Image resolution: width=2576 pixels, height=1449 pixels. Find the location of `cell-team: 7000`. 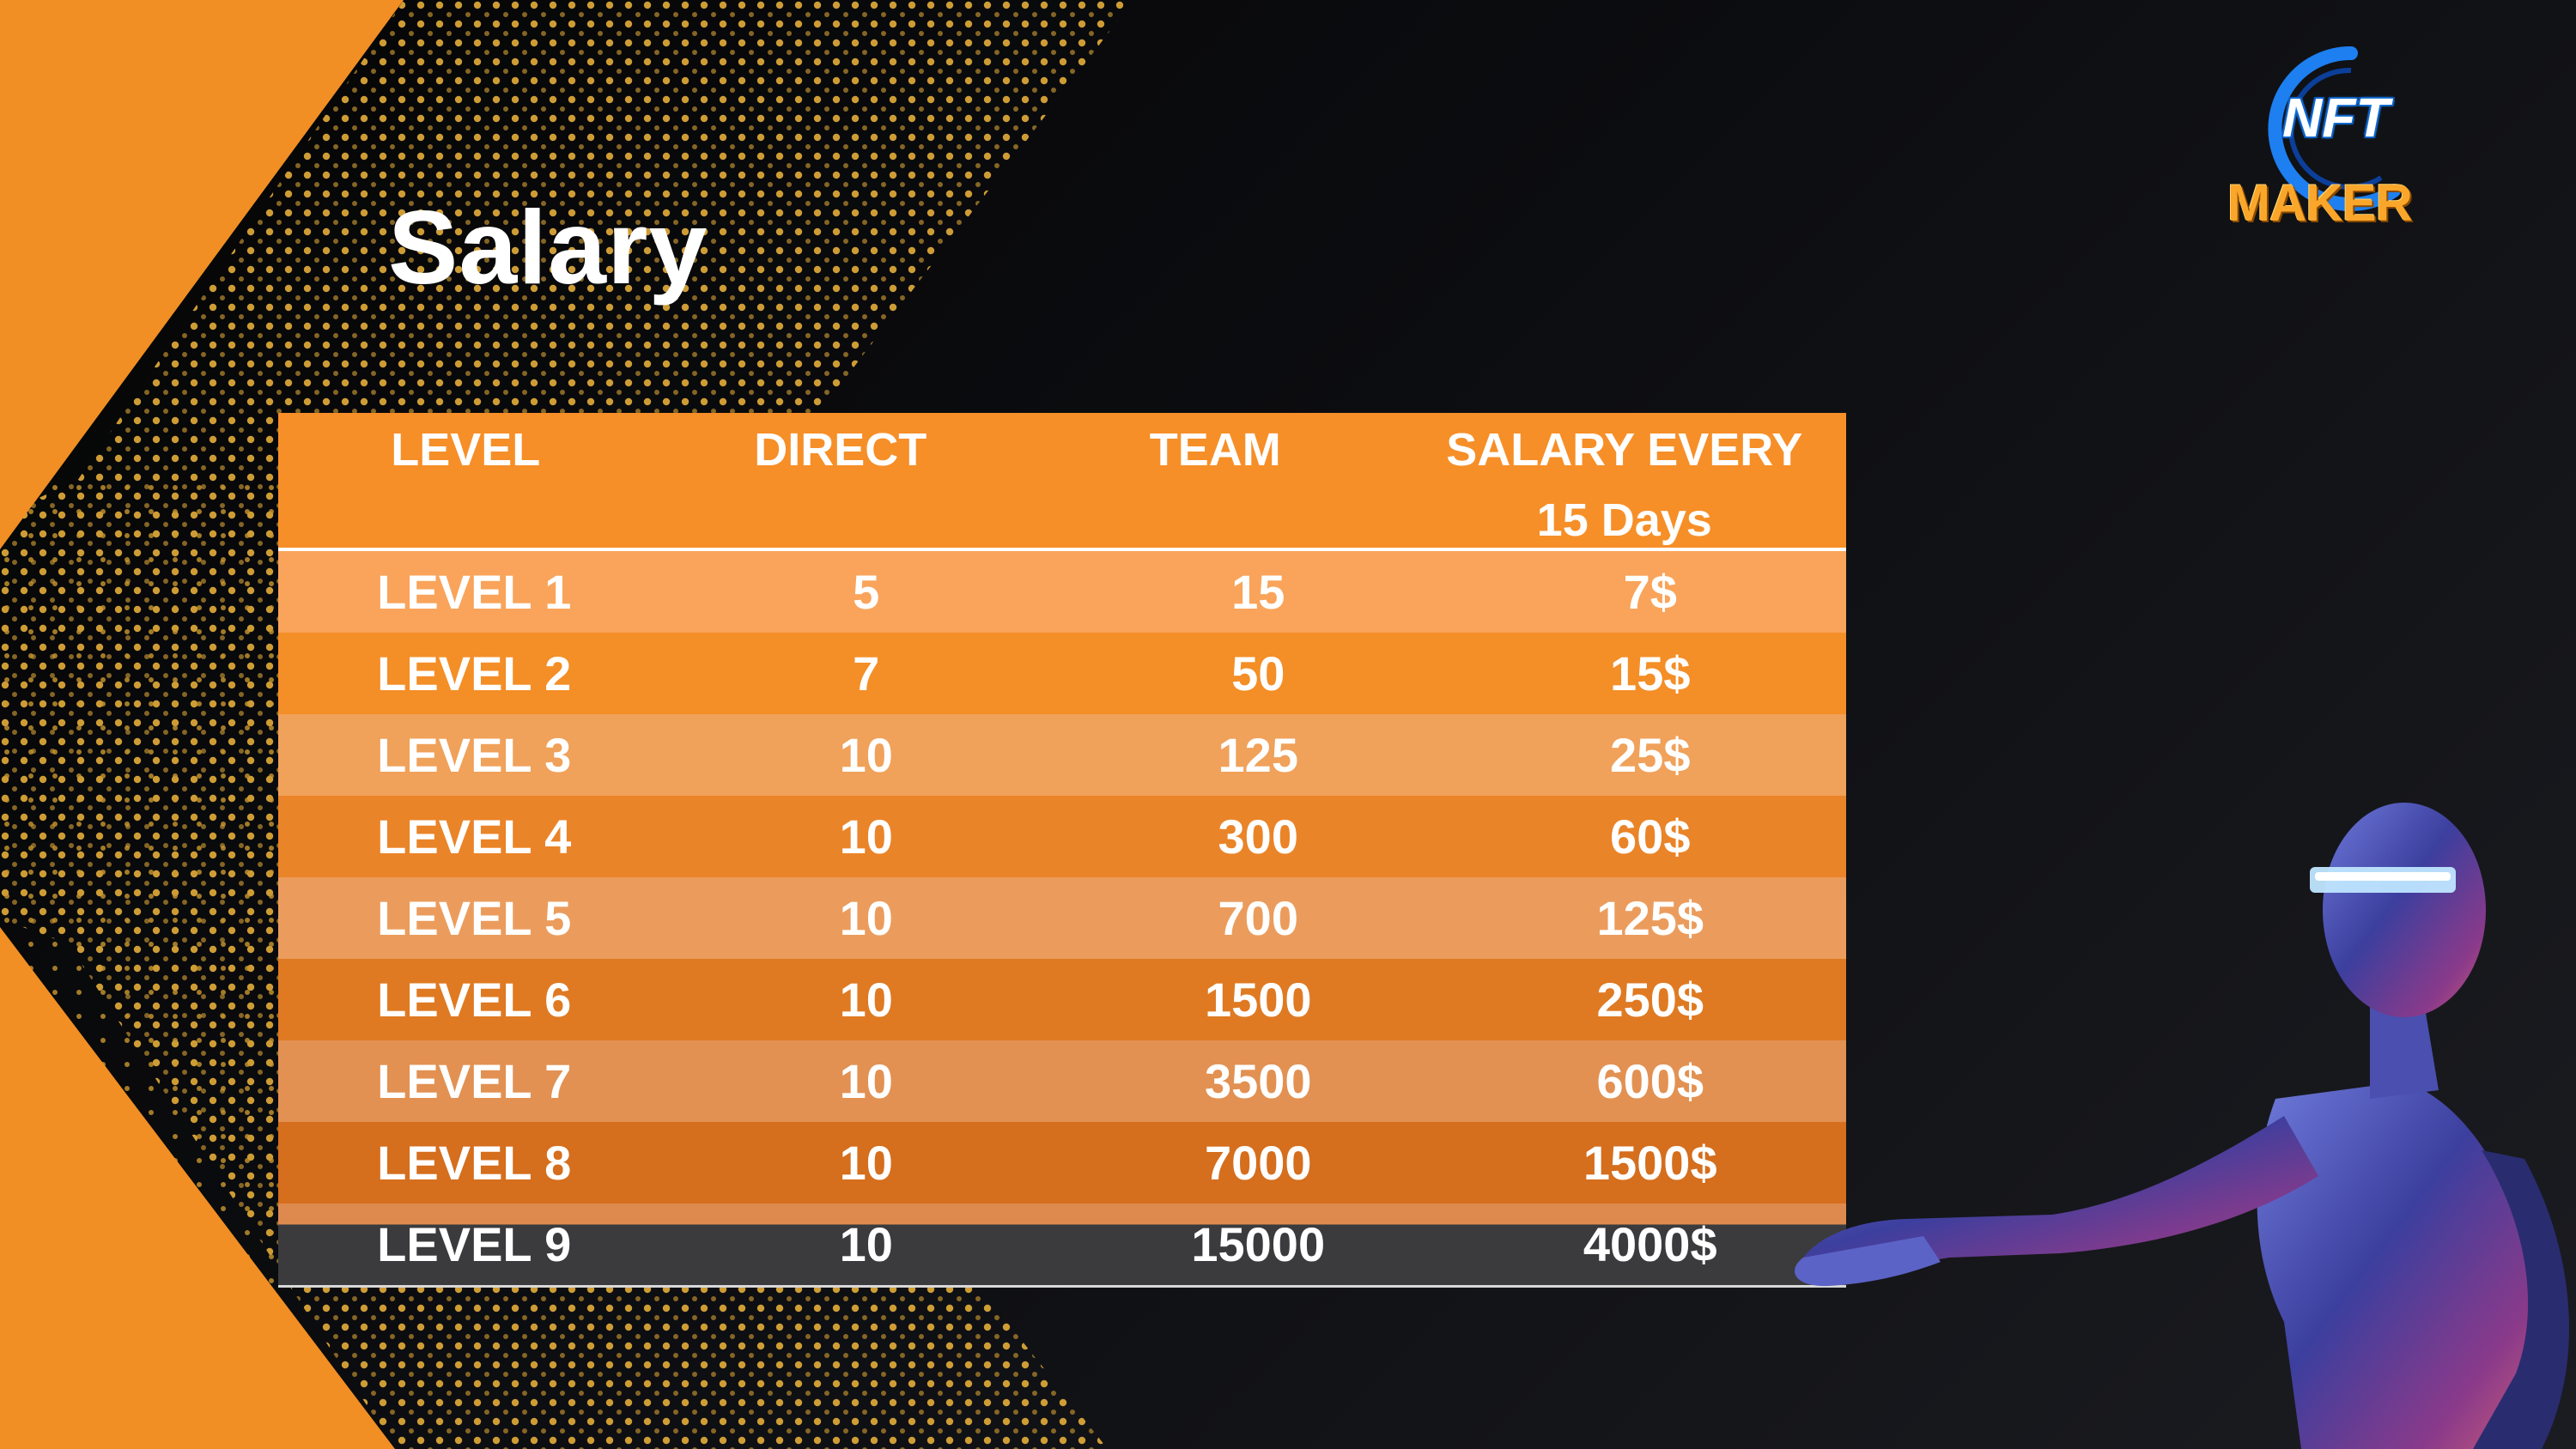

cell-team: 7000 is located at coordinates (1258, 1163).